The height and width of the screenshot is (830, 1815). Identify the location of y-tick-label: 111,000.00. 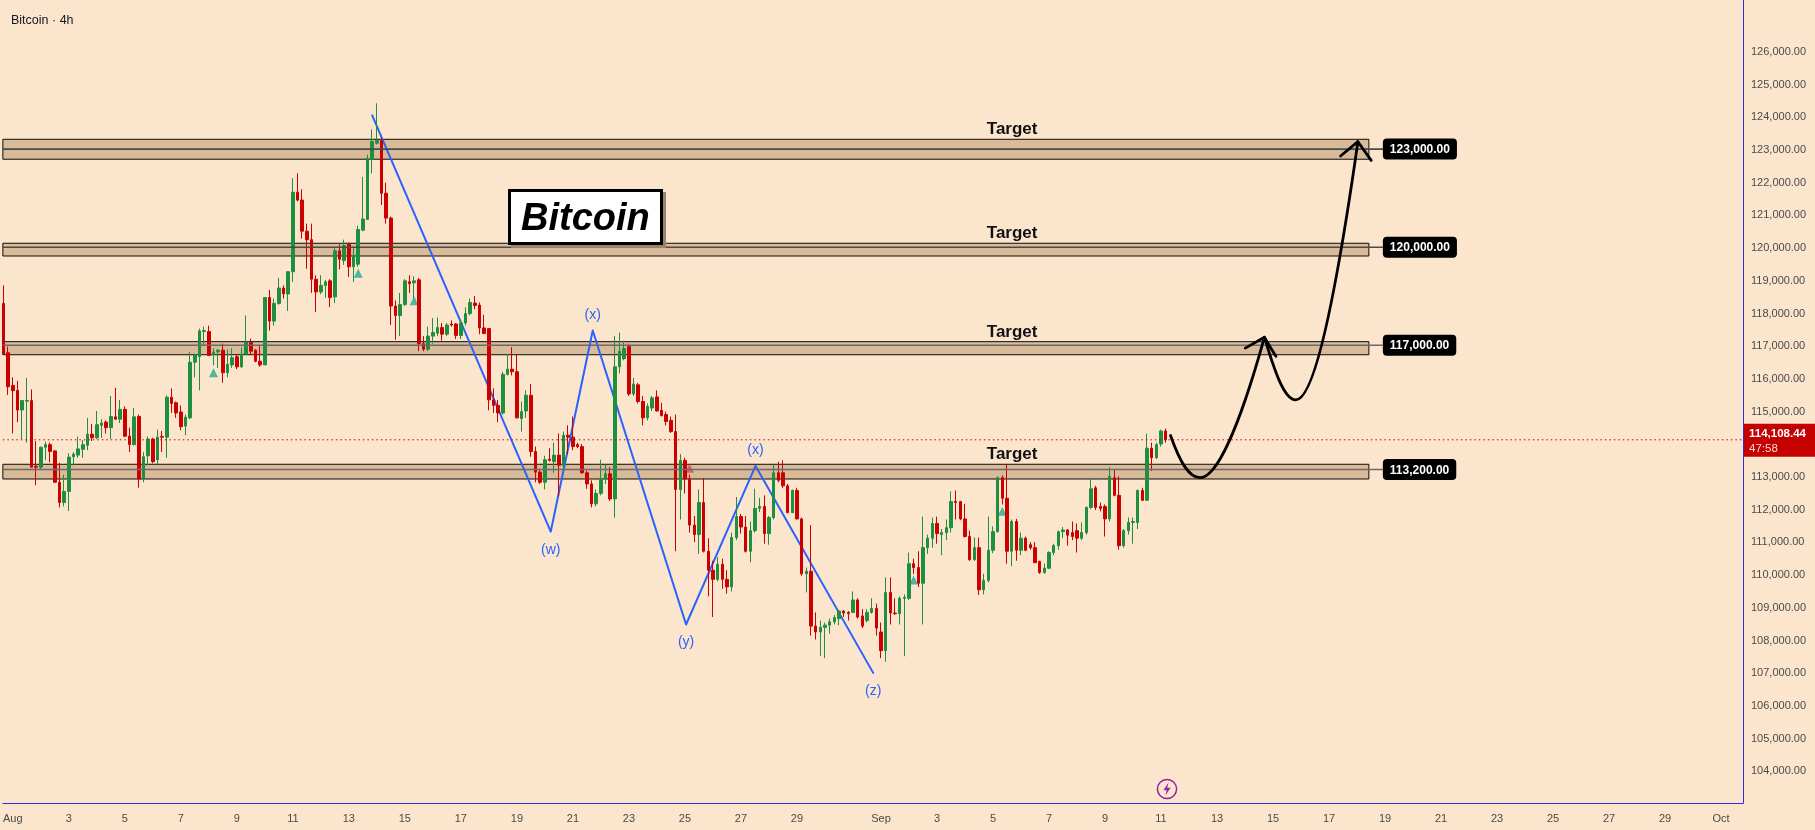
(1778, 541).